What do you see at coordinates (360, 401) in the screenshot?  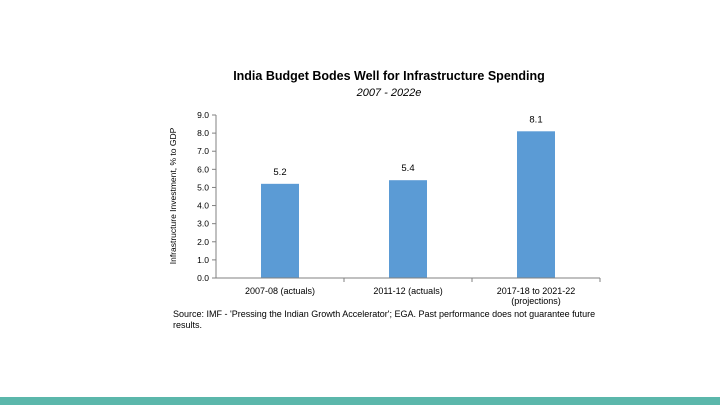 I see `footer-accent-bar` at bounding box center [360, 401].